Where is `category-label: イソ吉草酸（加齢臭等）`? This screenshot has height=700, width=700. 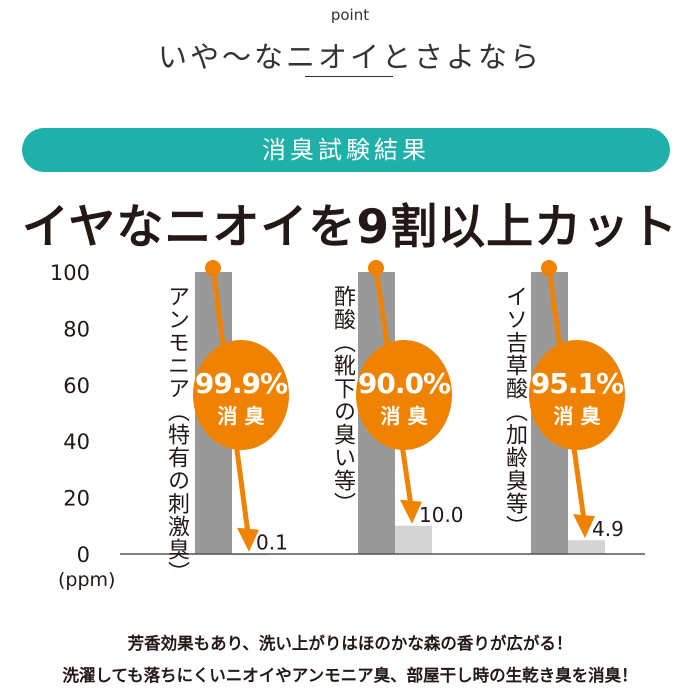
category-label: イソ吉草酸（加齢臭等） is located at coordinates (514, 411).